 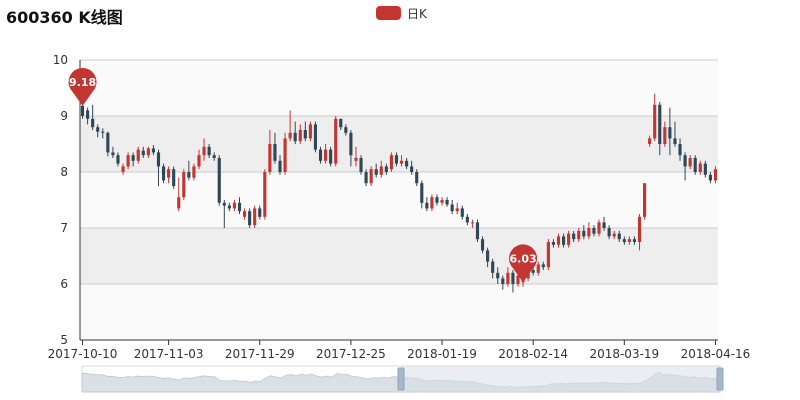 I want to click on mark-label: 9.18, so click(x=82, y=82).